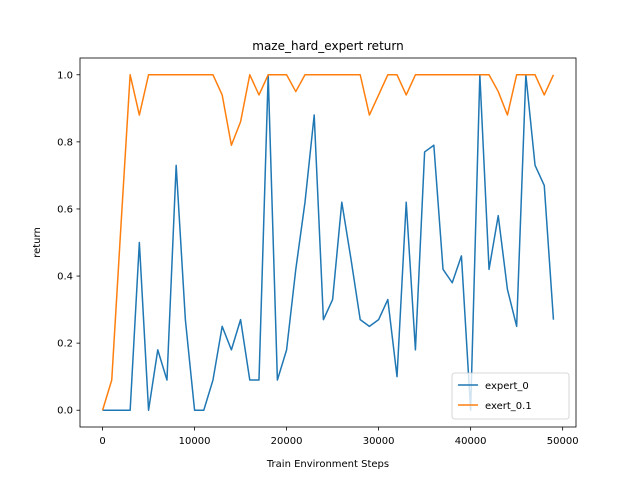 The width and height of the screenshot is (640, 480). Describe the element at coordinates (195, 441) in the screenshot. I see `x-tick-label: 10000` at that location.